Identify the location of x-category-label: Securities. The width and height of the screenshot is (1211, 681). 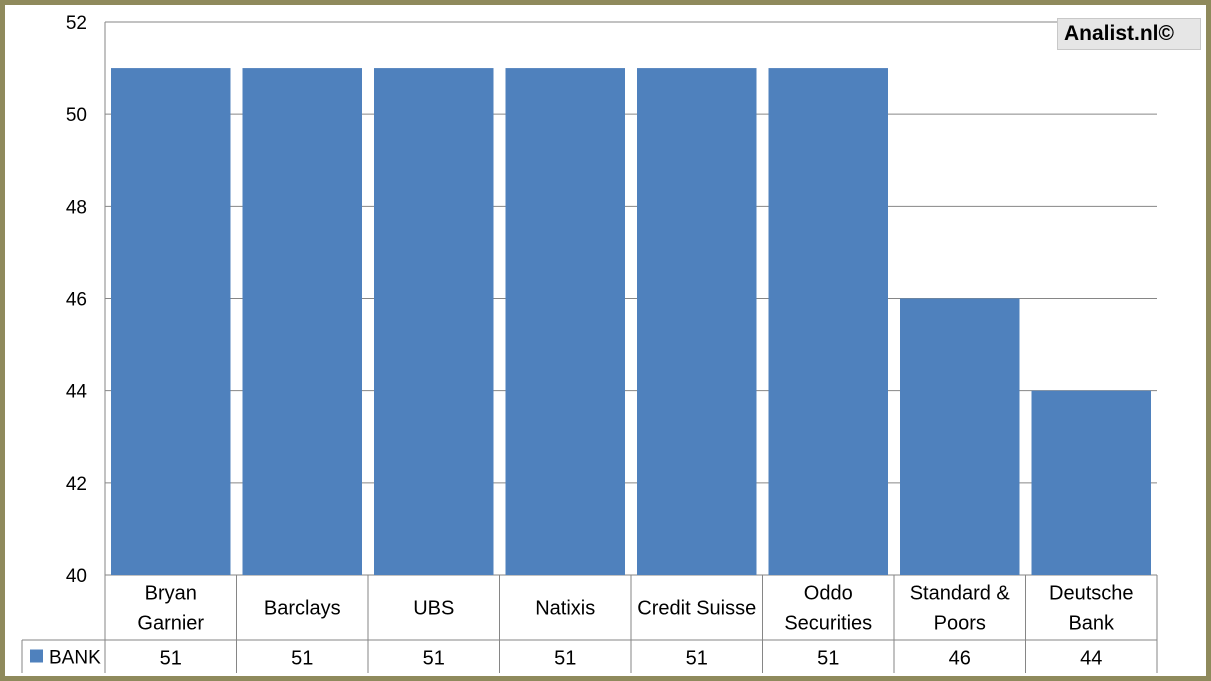
(828, 624).